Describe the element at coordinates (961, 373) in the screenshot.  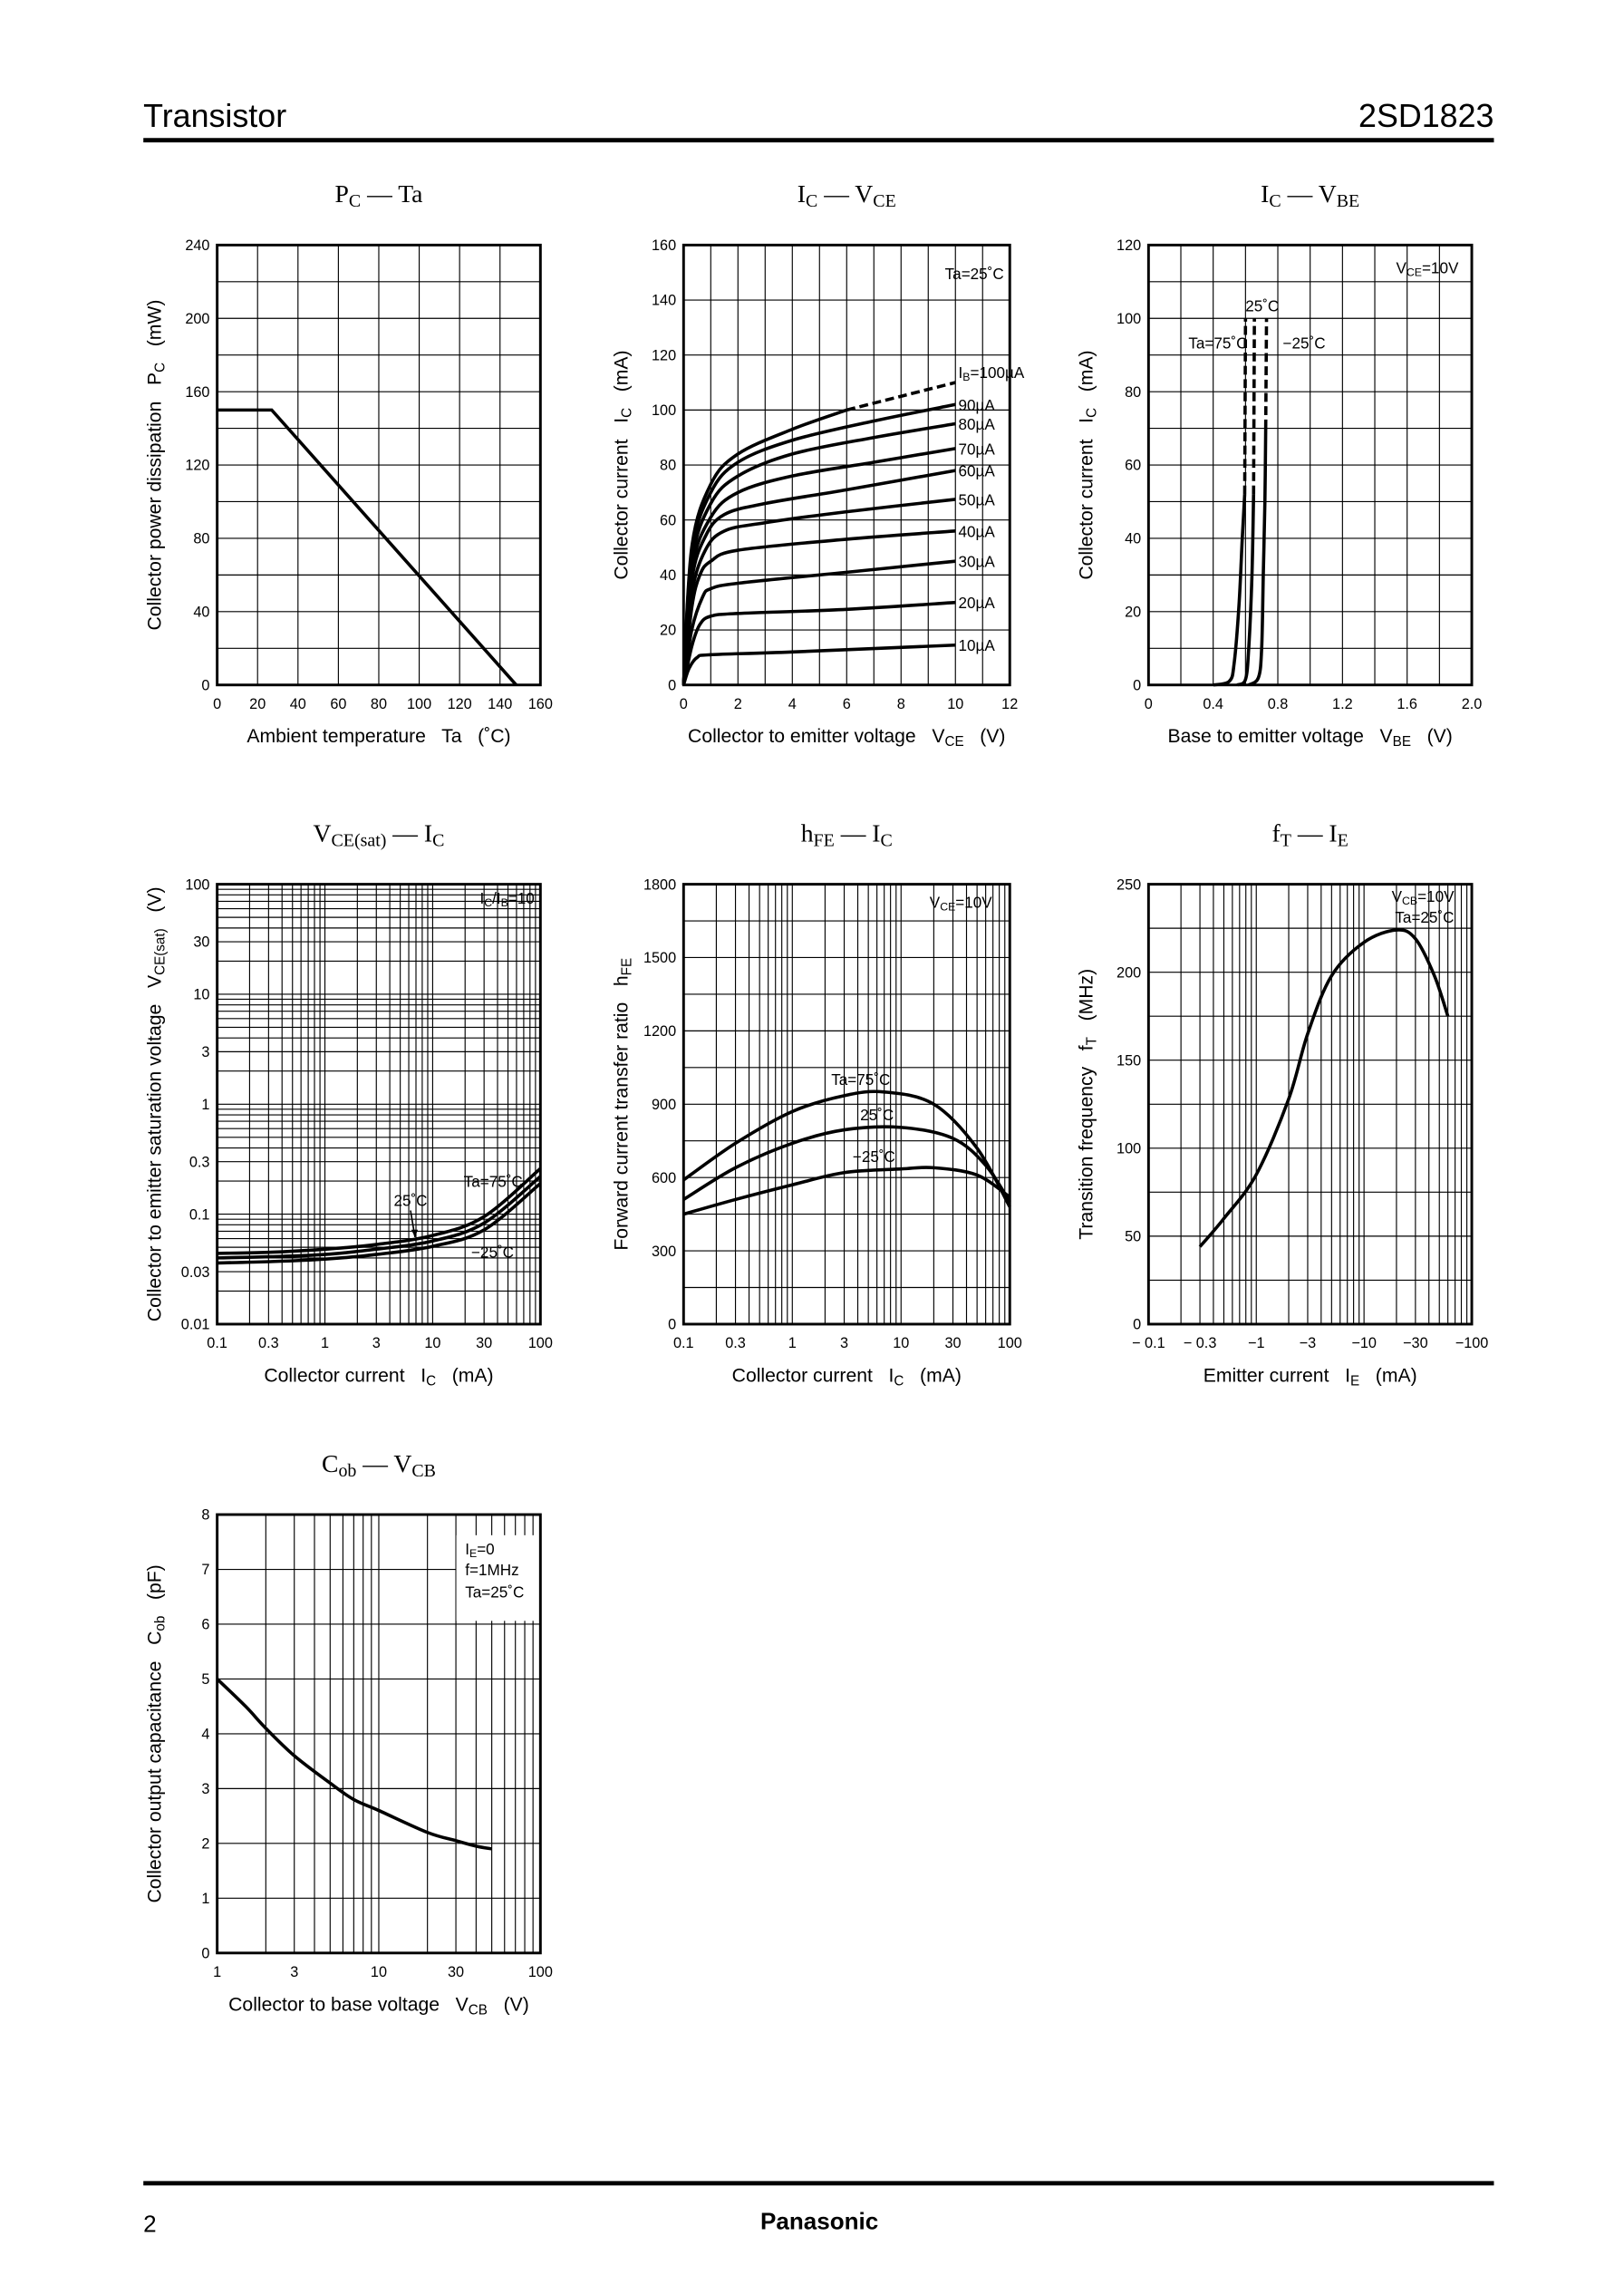
I see `series-label-part: I` at that location.